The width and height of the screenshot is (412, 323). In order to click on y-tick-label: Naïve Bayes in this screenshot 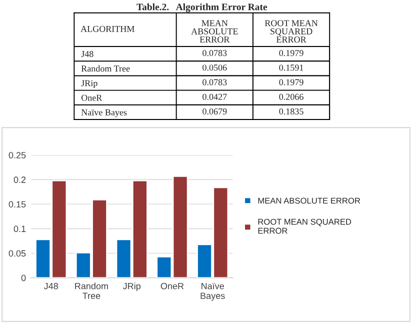, I will do `click(104, 113)`.